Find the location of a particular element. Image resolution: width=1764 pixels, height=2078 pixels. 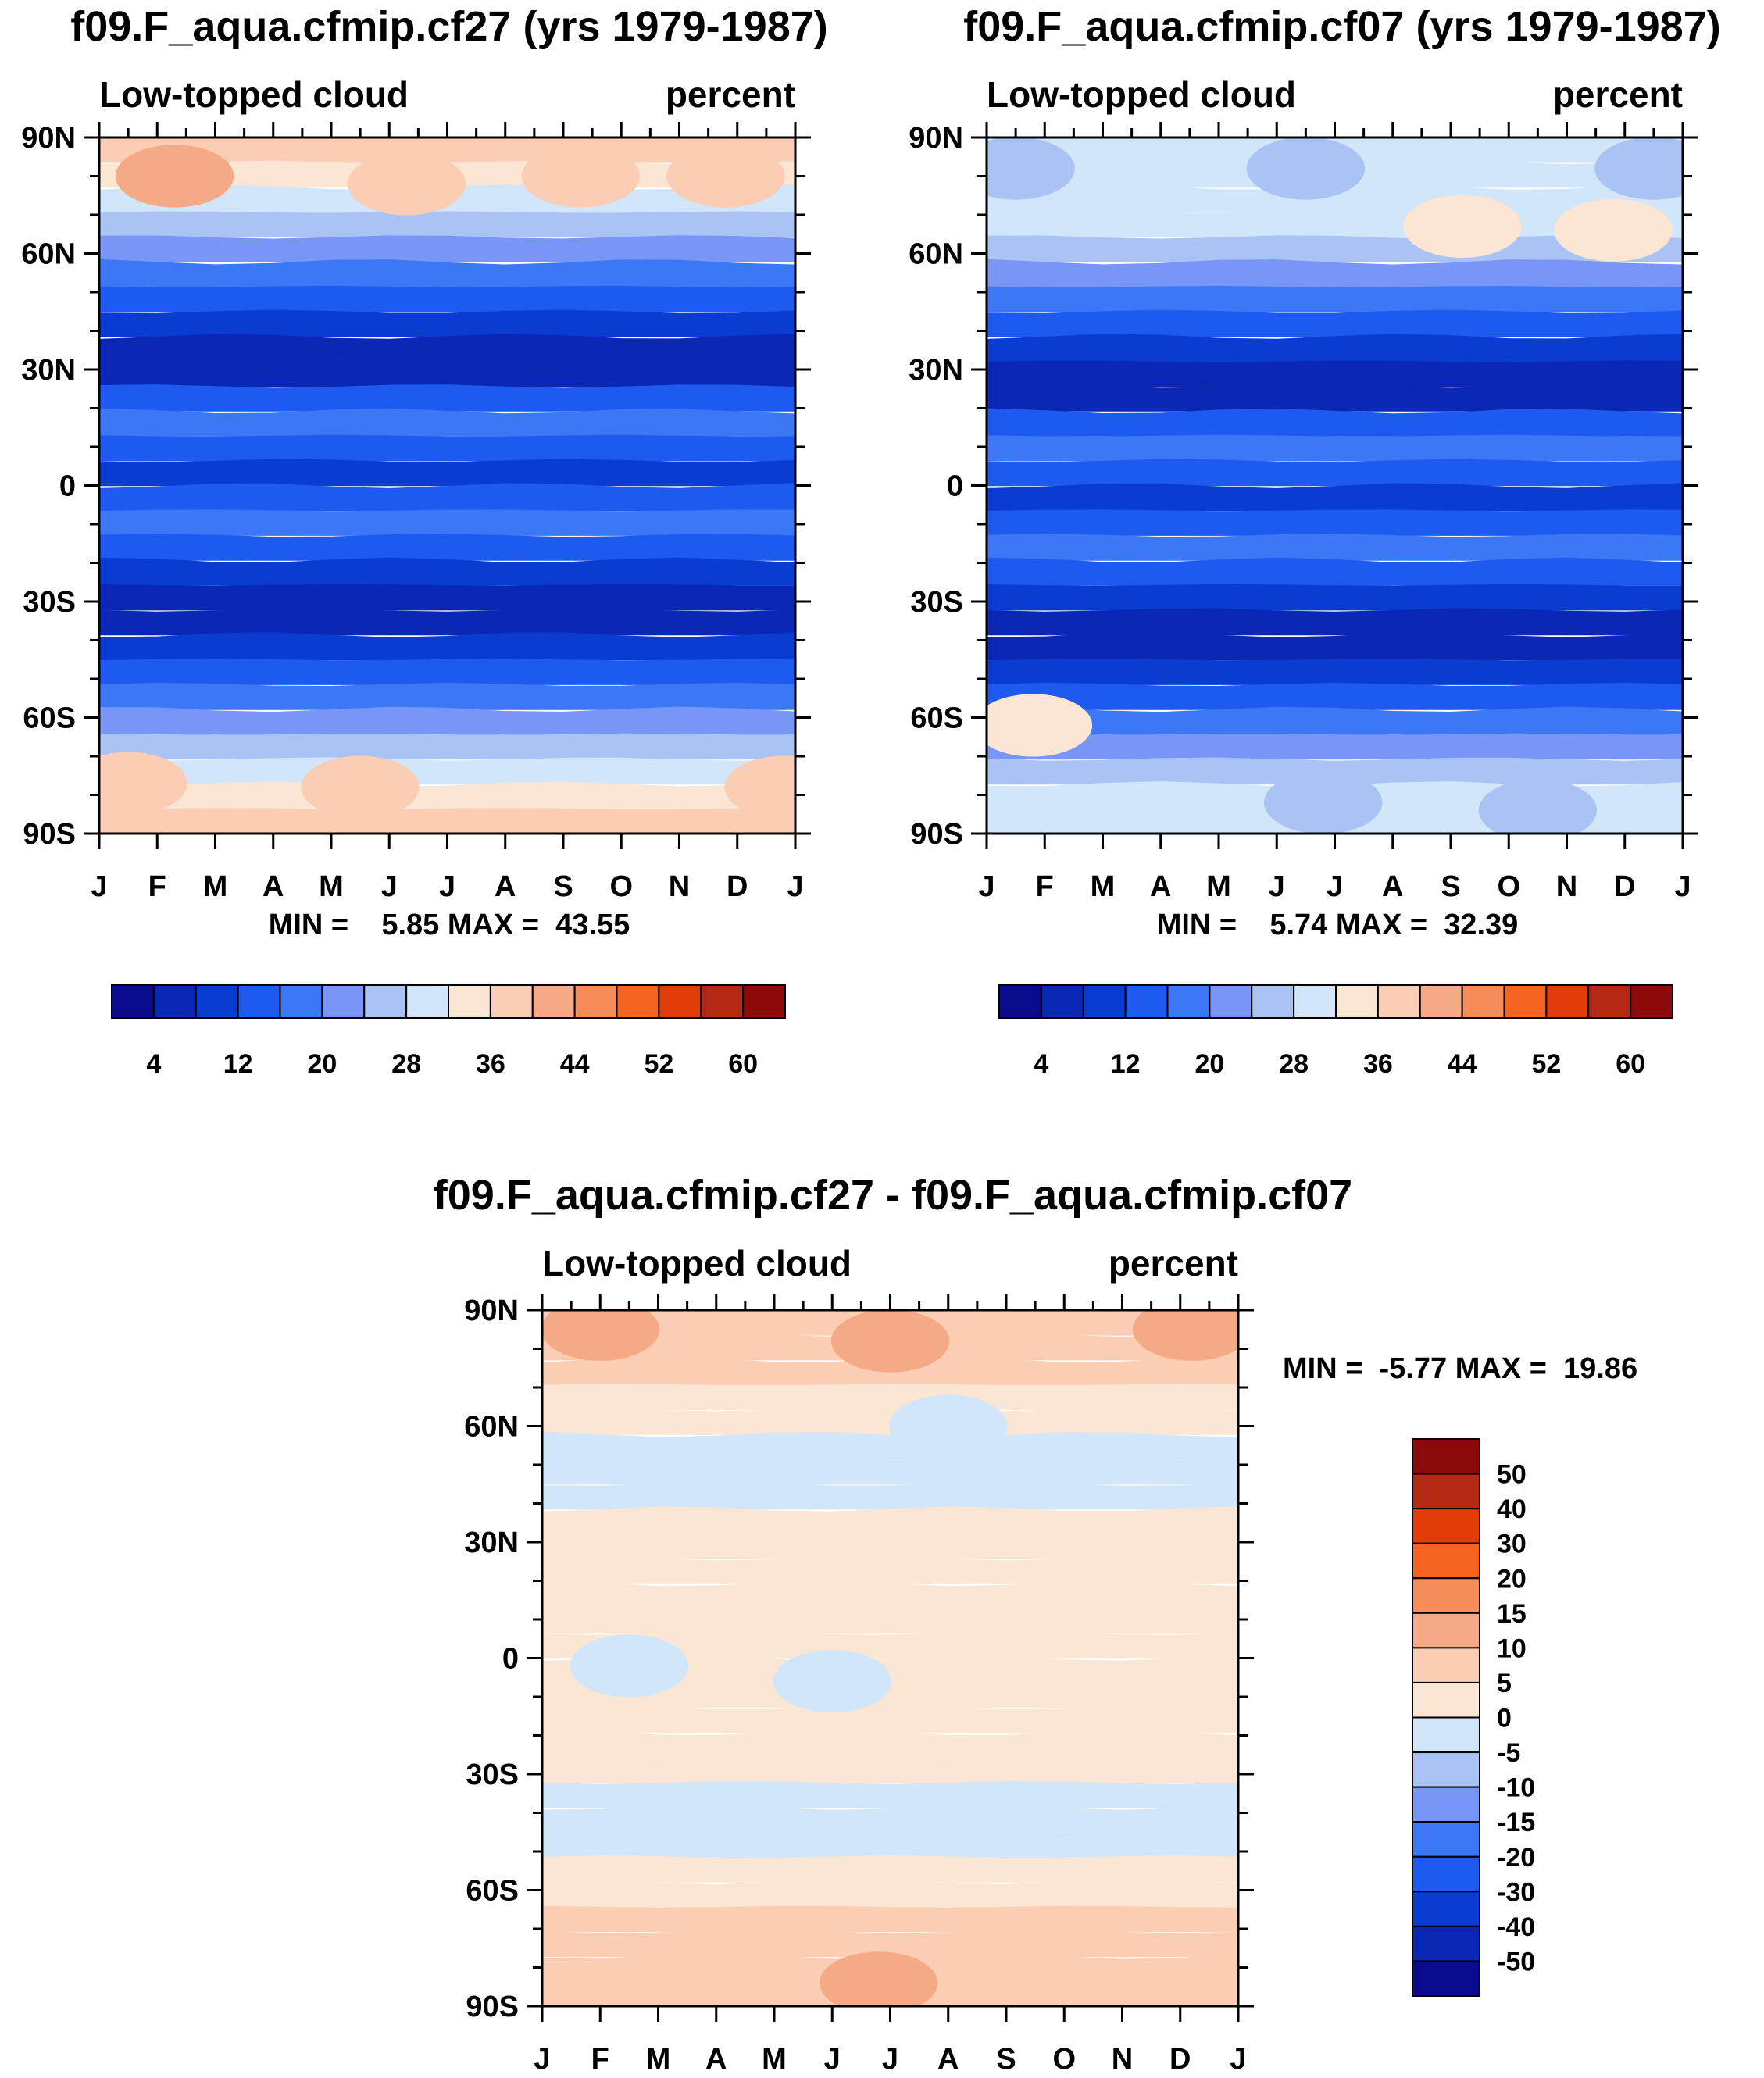

colorbar-label: 10 is located at coordinates (1512, 1648).